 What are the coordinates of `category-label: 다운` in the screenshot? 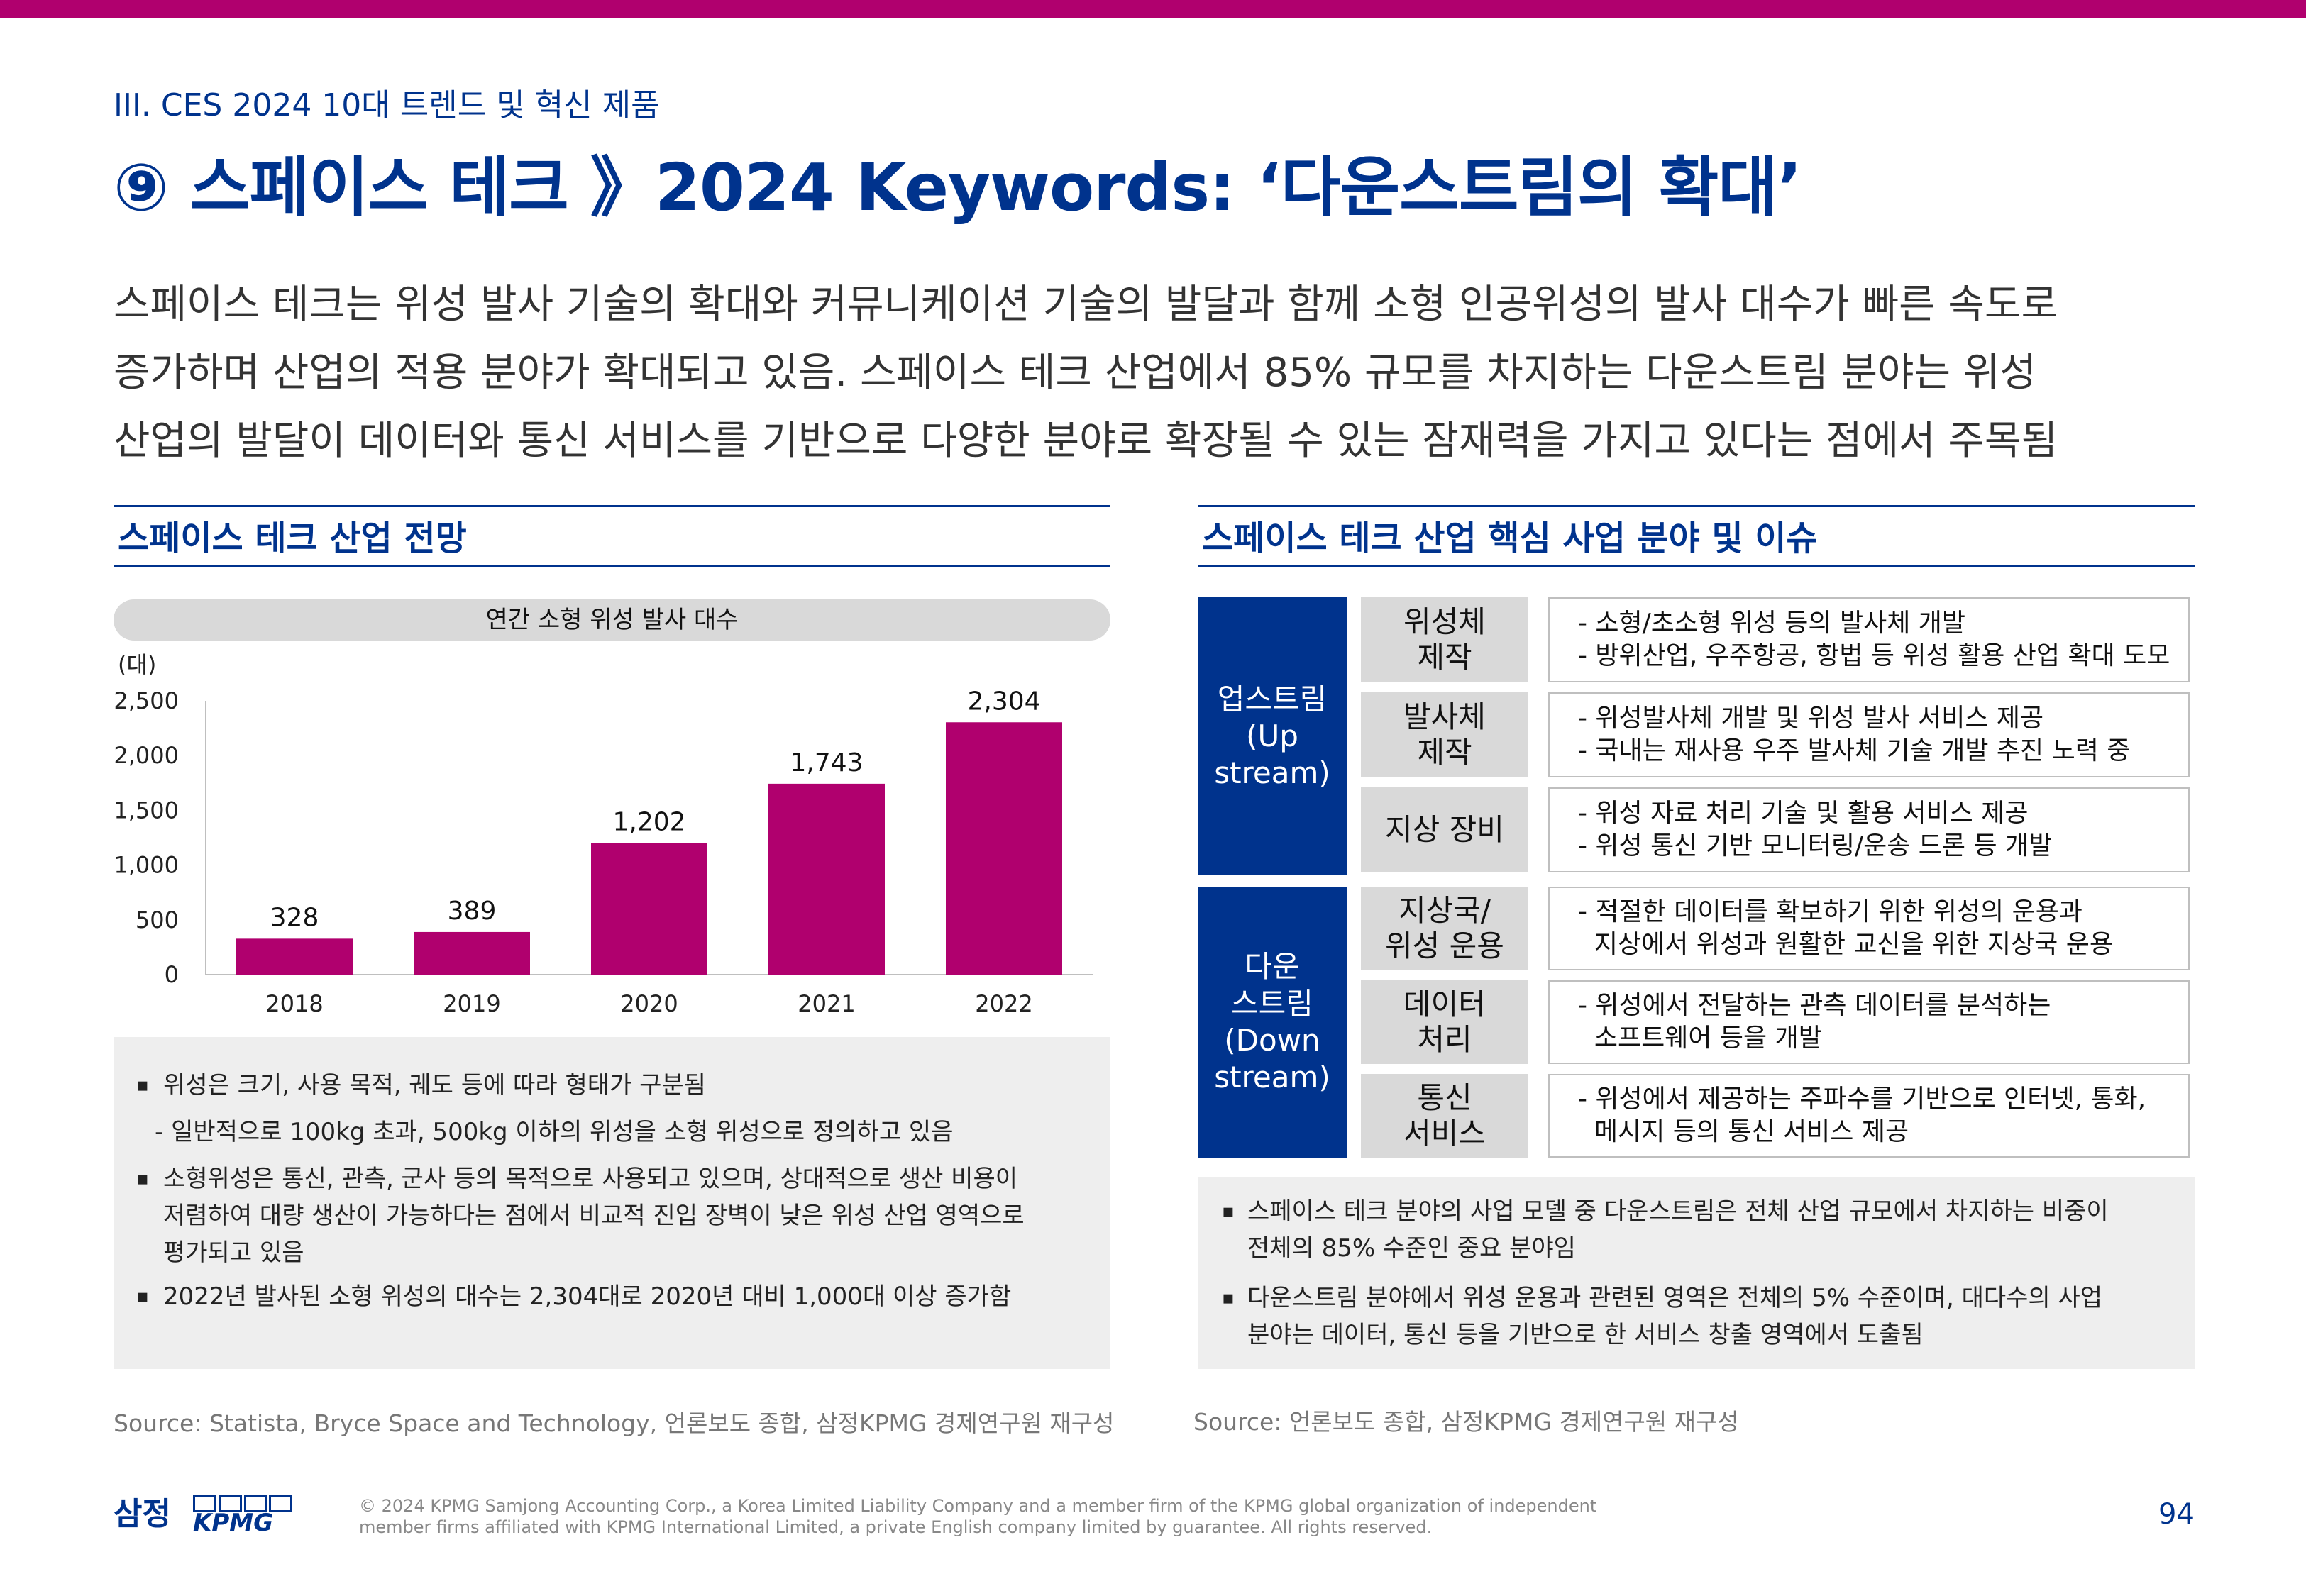 It's located at (1272, 966).